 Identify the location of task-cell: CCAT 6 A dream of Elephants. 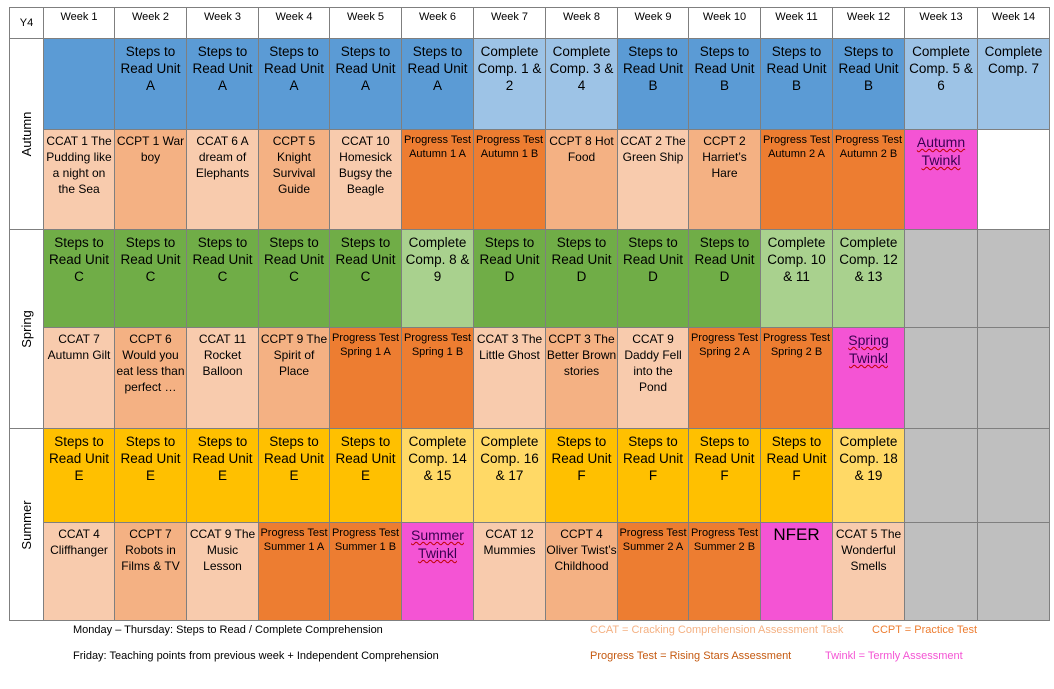
(222, 179).